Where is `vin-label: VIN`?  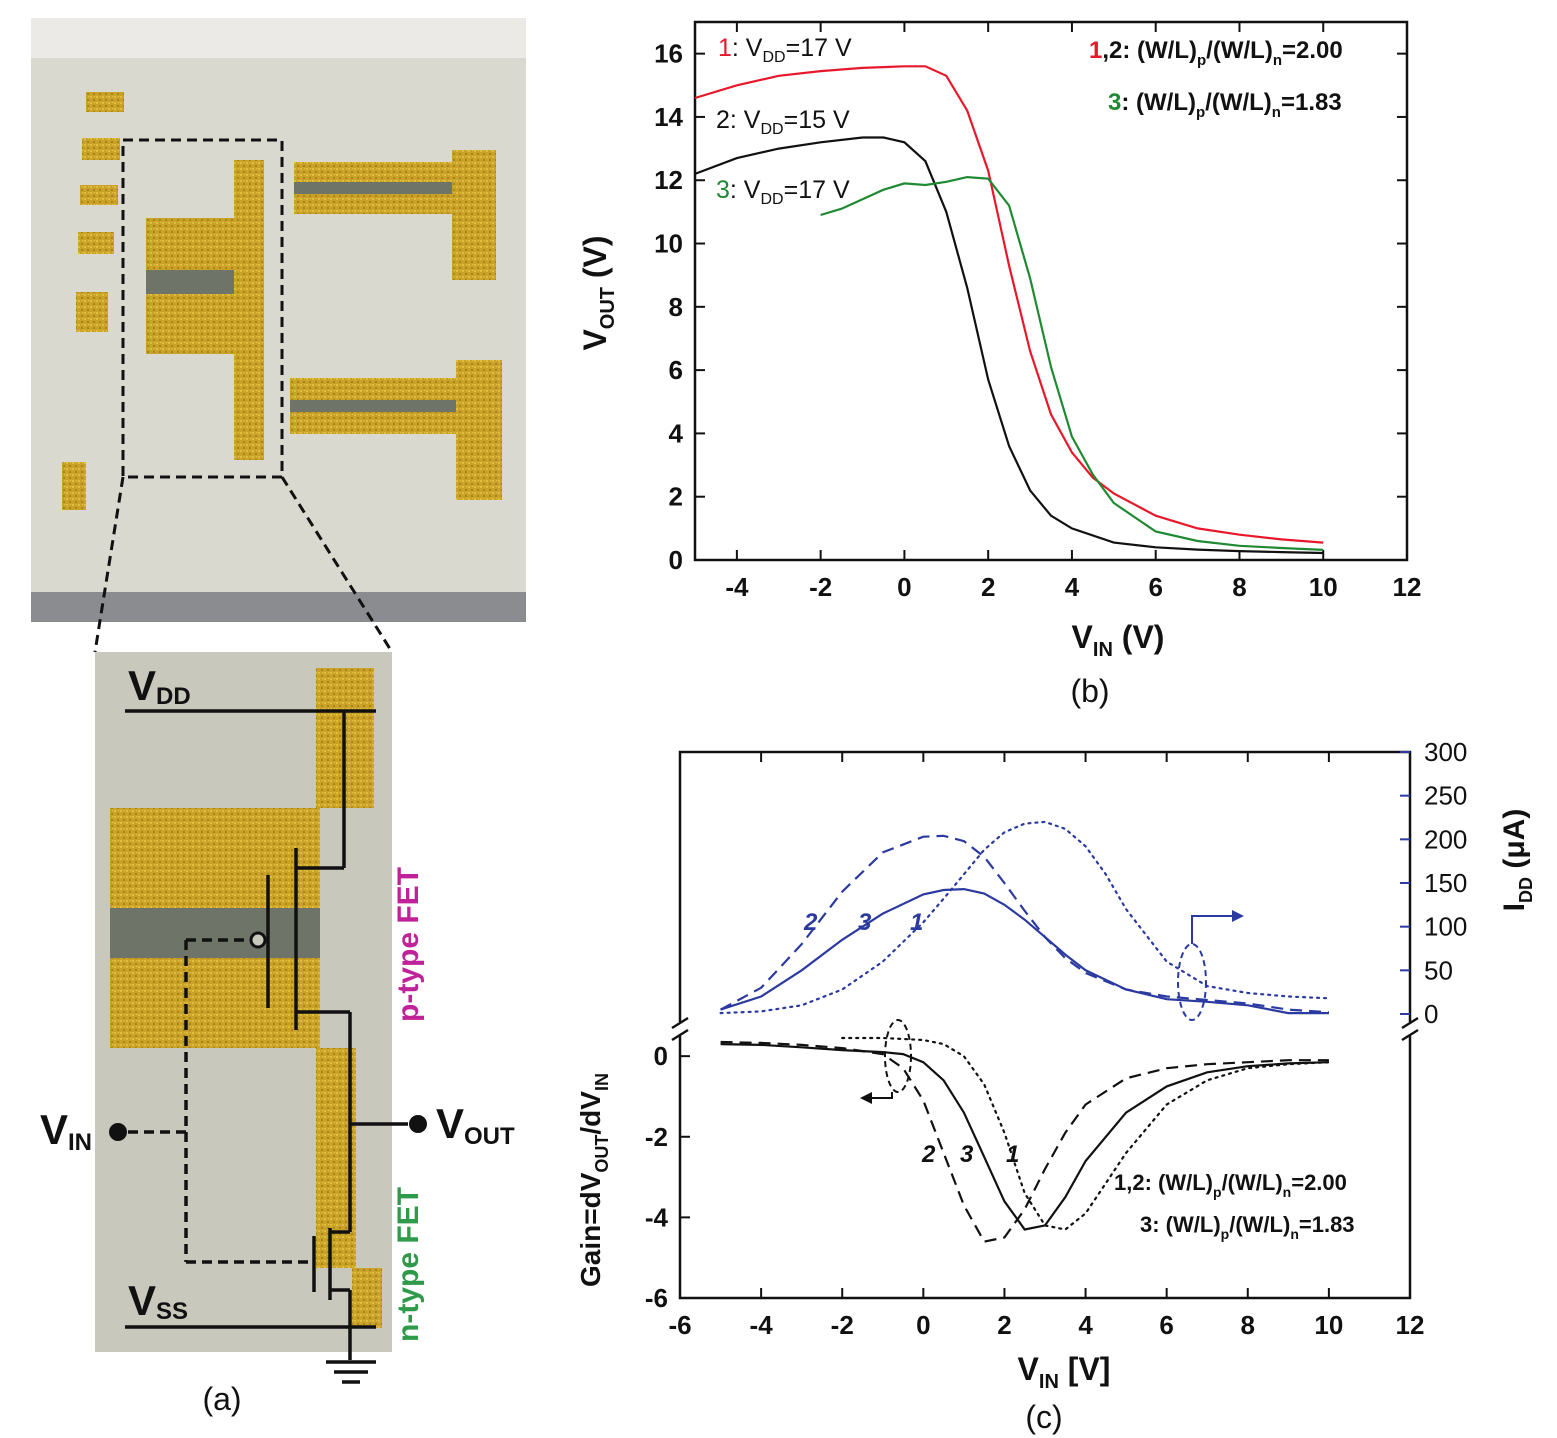
vin-label: VIN is located at coordinates (66, 1131).